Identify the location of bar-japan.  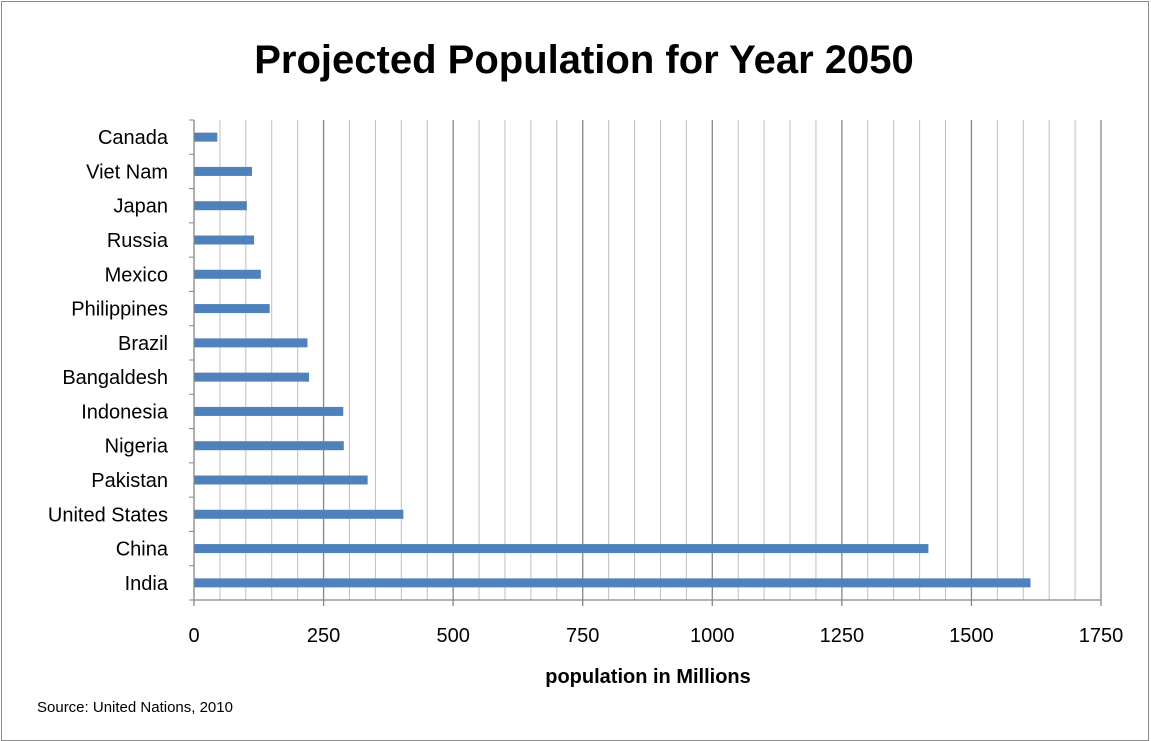
(220, 206).